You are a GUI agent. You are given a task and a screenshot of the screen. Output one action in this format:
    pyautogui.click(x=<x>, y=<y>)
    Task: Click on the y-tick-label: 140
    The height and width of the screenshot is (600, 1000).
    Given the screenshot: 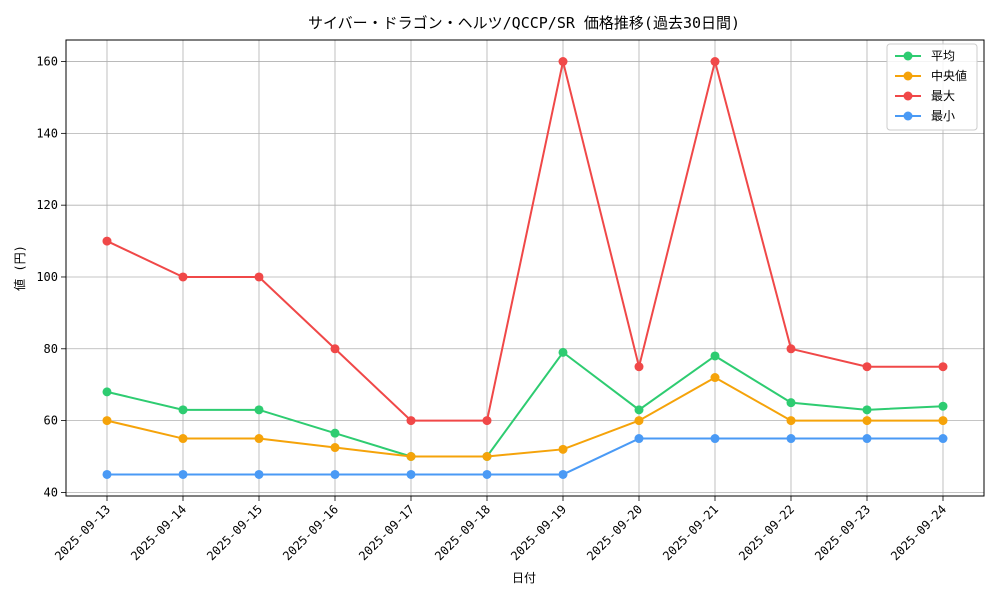 What is the action you would take?
    pyautogui.click(x=47, y=133)
    